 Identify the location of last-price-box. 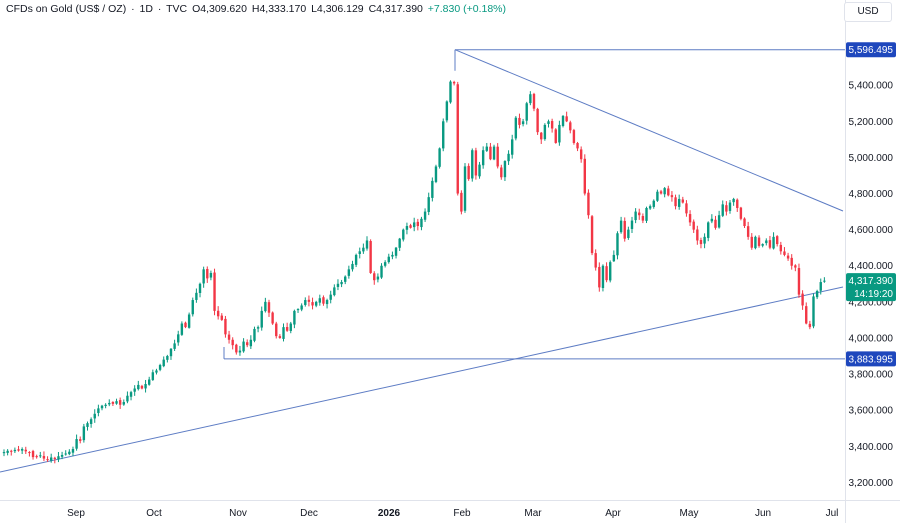
(871, 287).